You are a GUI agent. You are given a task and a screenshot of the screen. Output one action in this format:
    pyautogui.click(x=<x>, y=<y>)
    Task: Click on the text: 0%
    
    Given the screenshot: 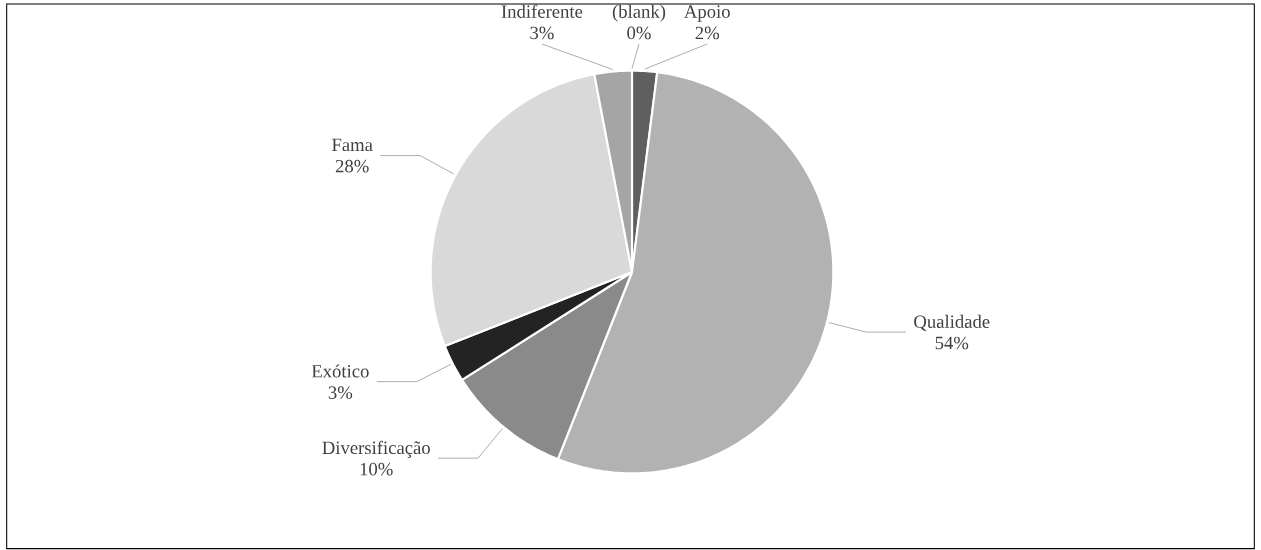 What is the action you would take?
    pyautogui.click(x=639, y=33)
    